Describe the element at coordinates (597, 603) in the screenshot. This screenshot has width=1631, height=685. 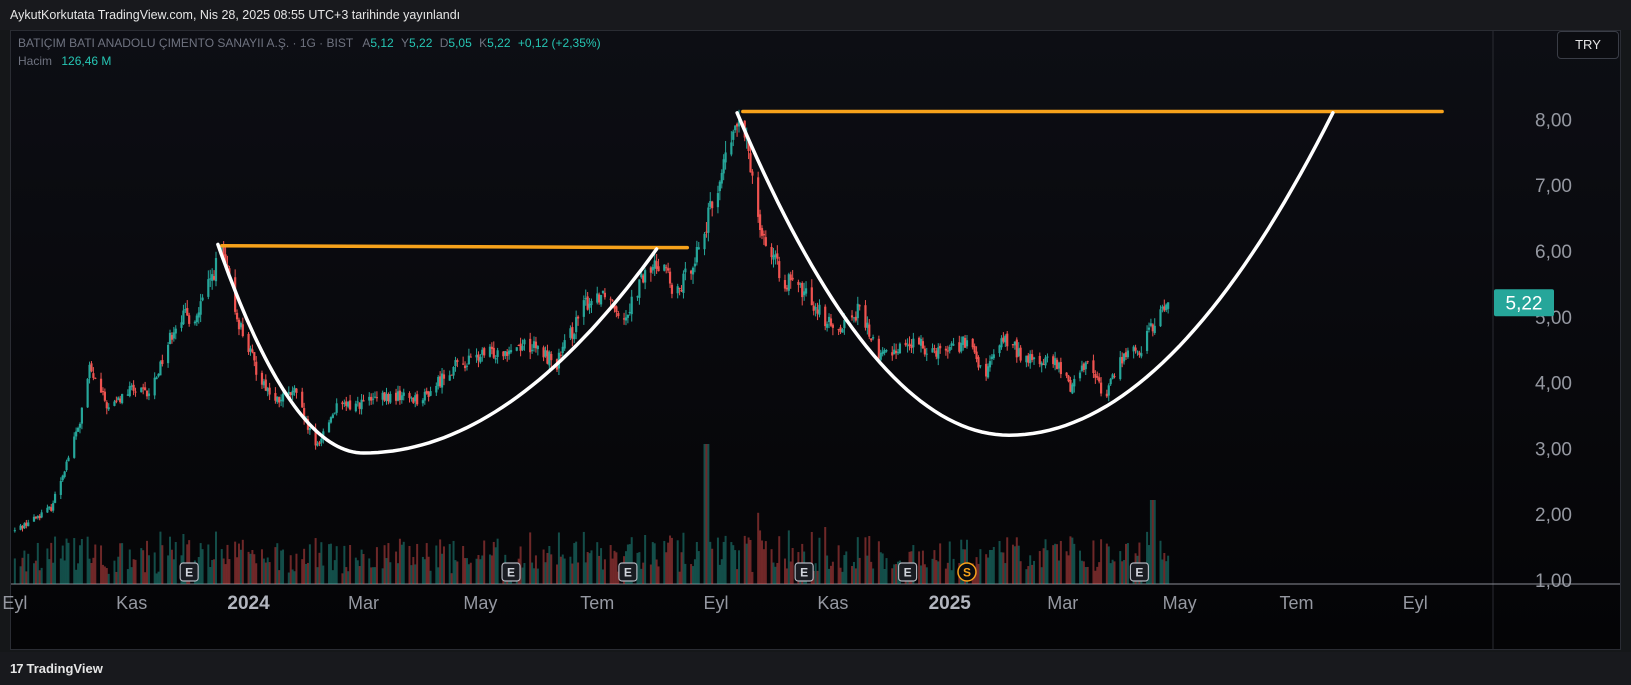
I see `time-tick-label: Tem` at that location.